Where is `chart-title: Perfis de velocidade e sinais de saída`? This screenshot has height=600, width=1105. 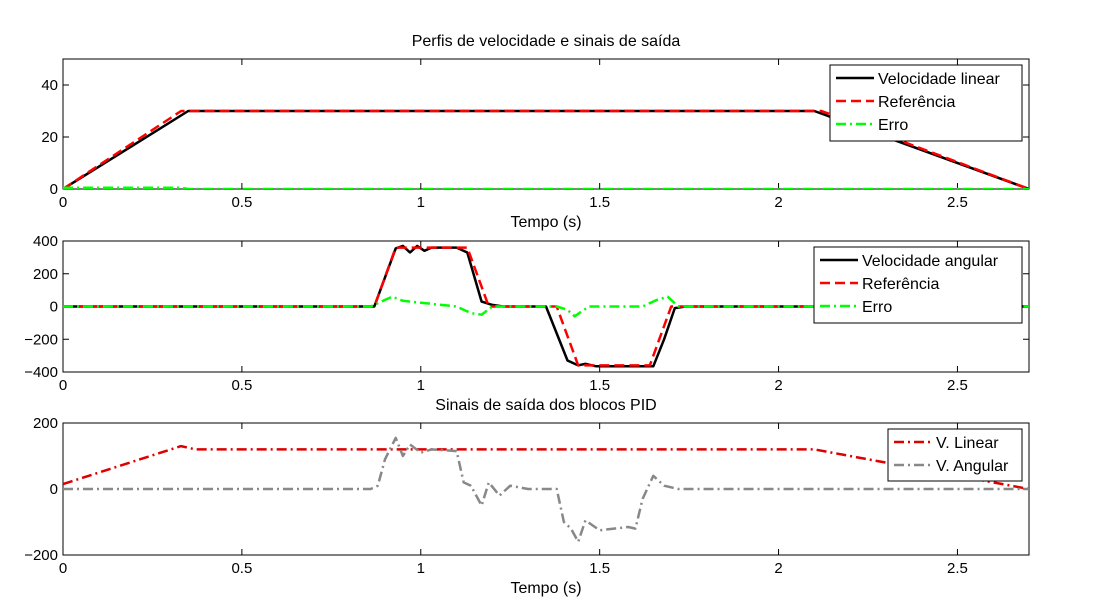 chart-title: Perfis de velocidade e sinais de saída is located at coordinates (546, 41).